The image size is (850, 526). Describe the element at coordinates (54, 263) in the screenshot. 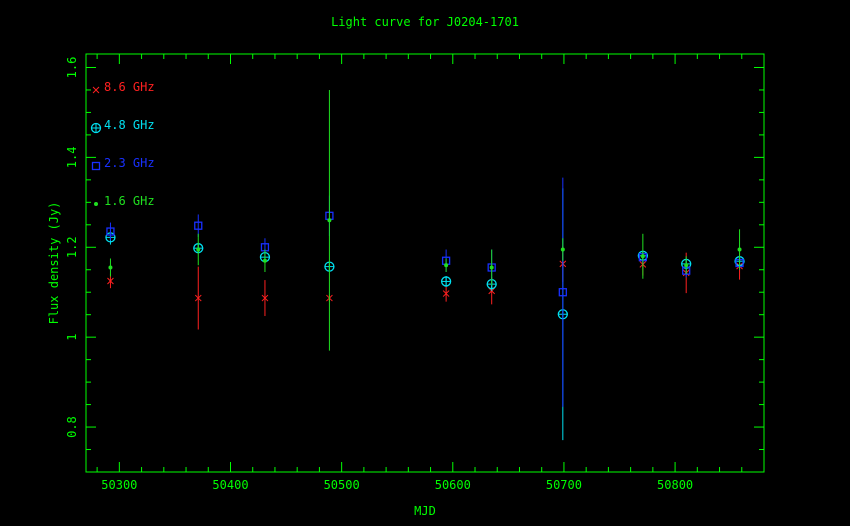

I see `y-axis-label: Flux density (Jy)` at that location.